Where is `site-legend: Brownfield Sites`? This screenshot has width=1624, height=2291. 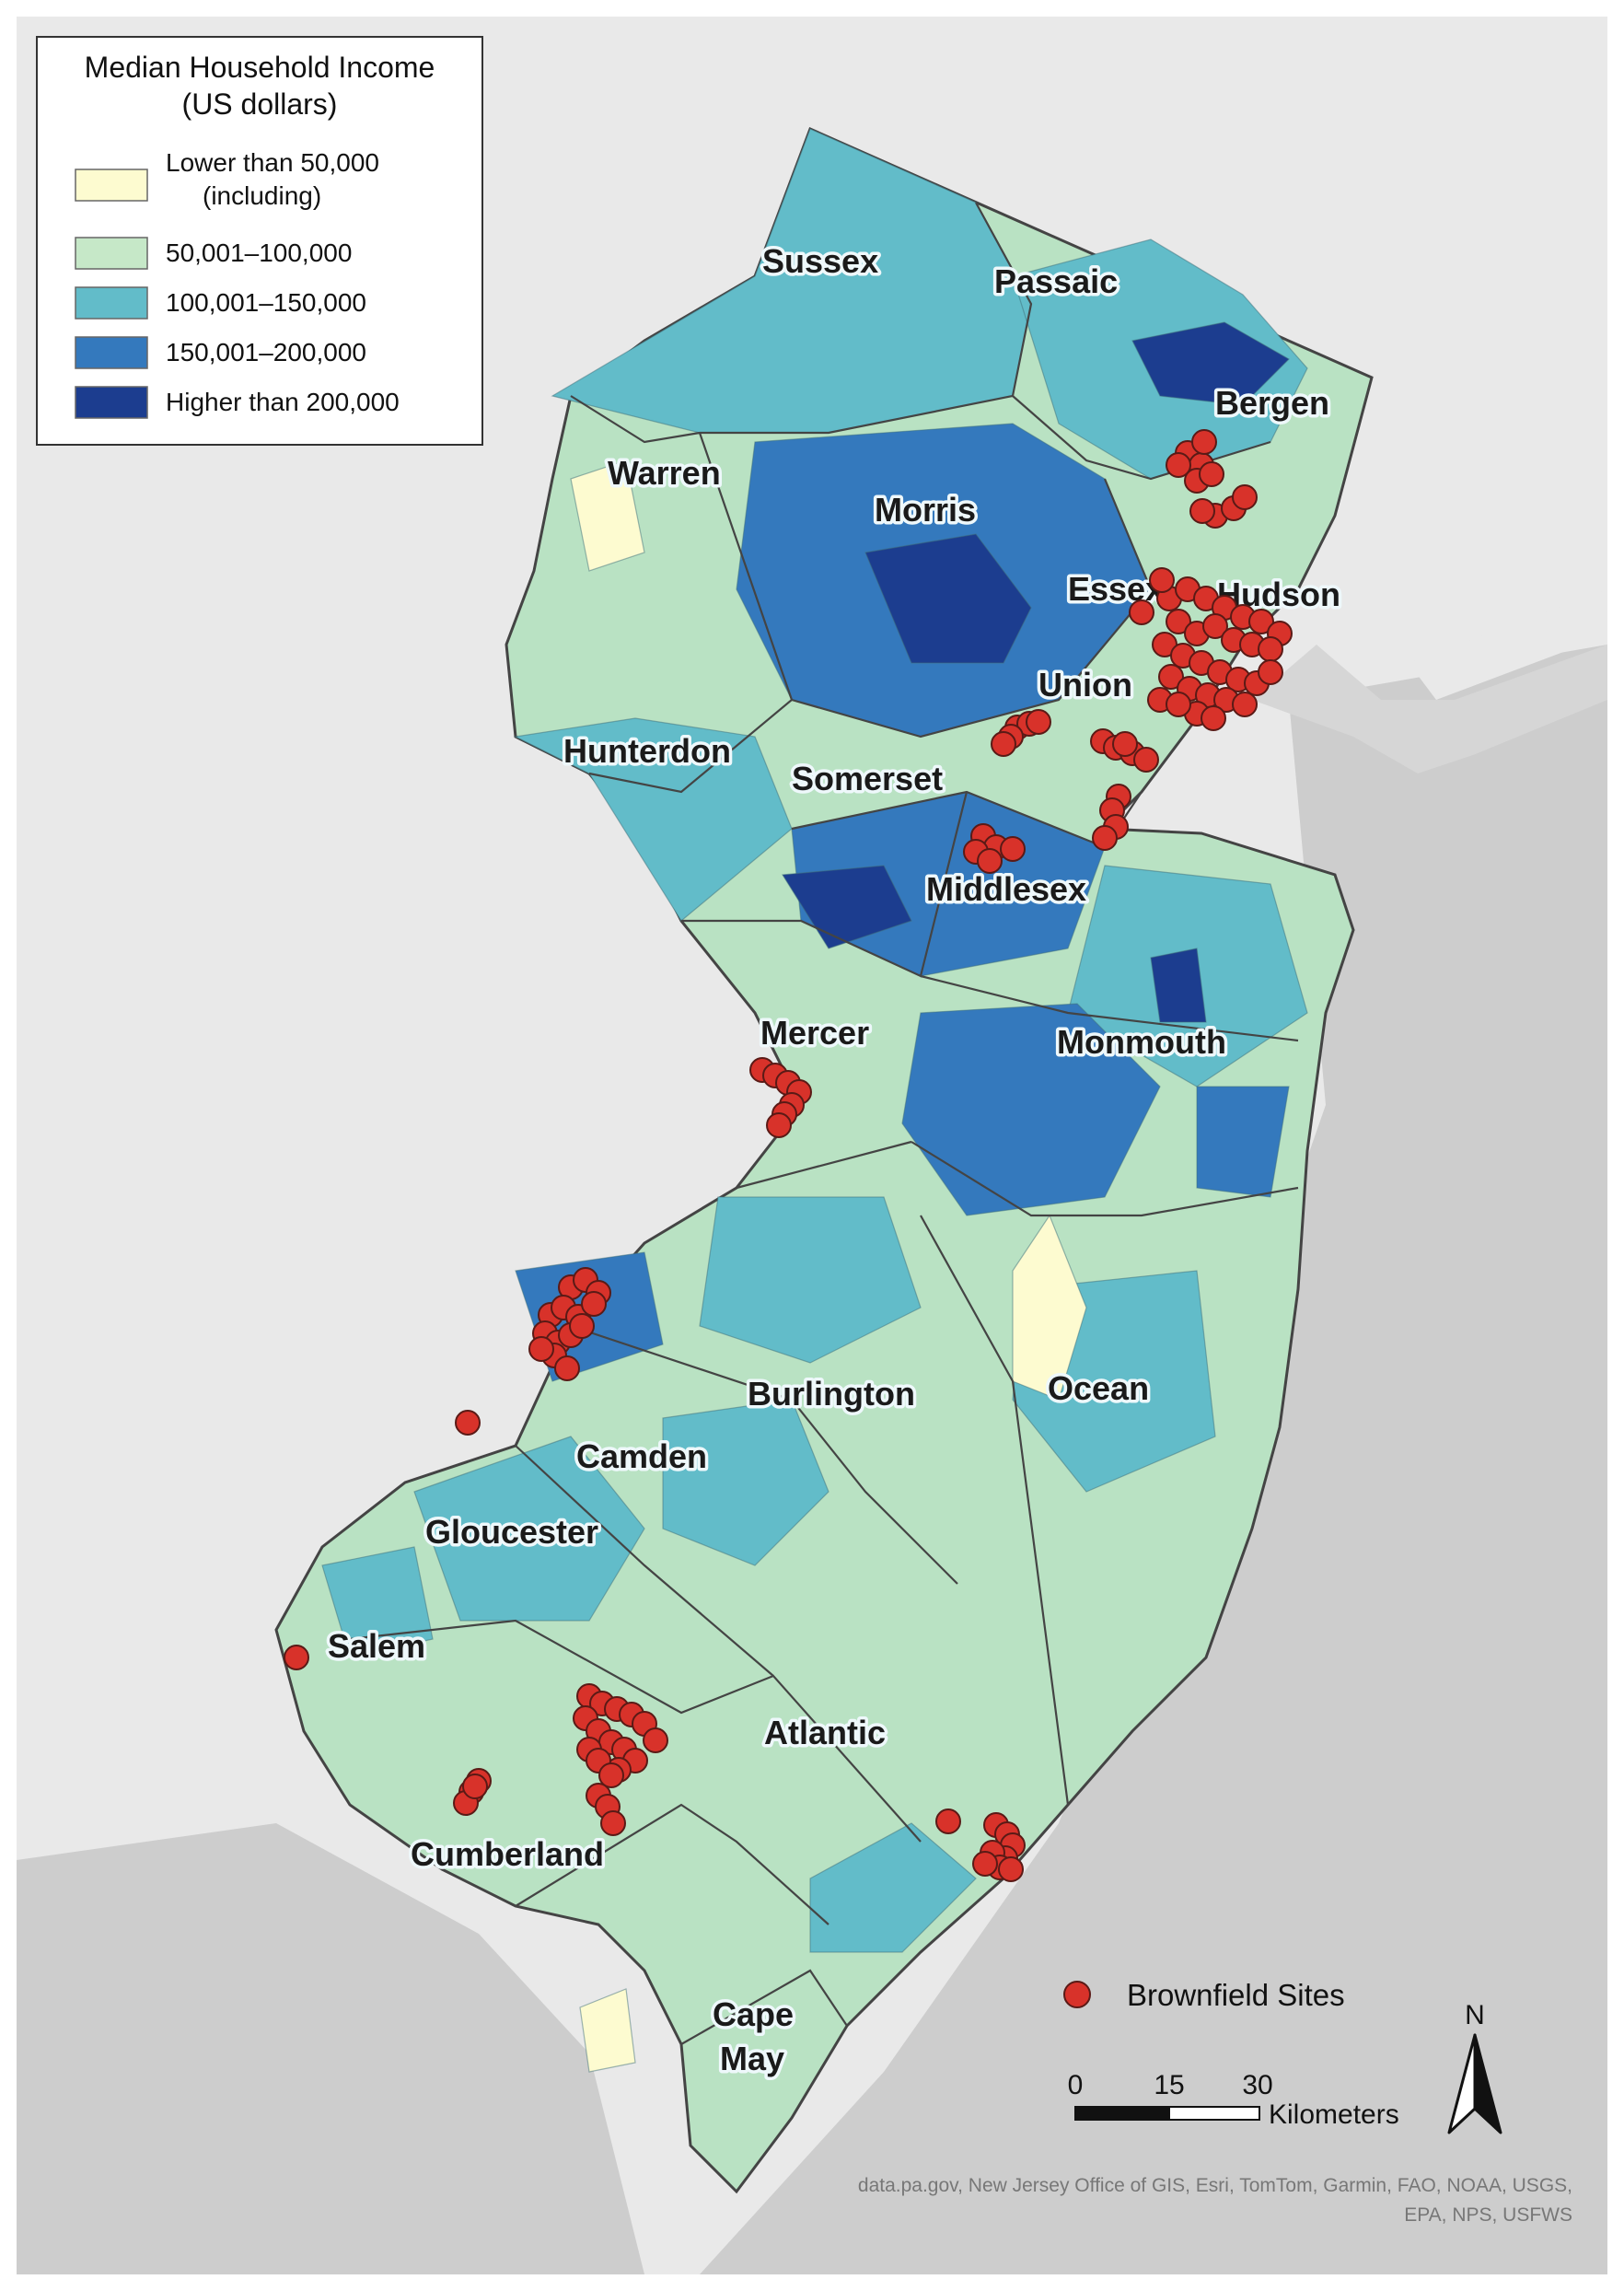
site-legend: Brownfield Sites is located at coordinates (1204, 1995).